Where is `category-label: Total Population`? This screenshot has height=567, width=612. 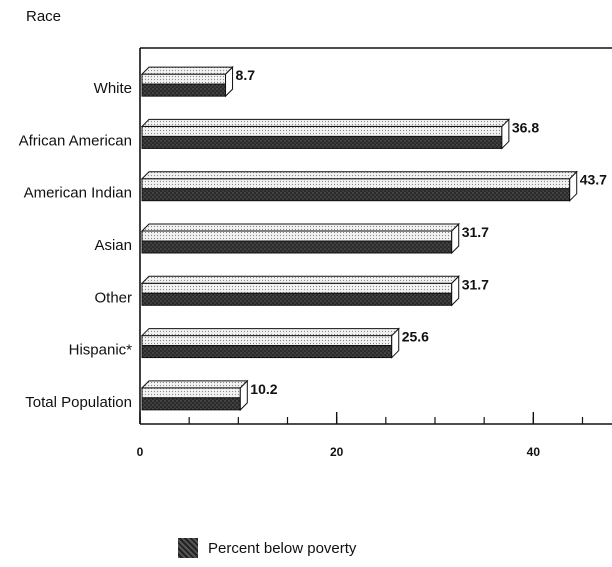 category-label: Total Population is located at coordinates (78, 402).